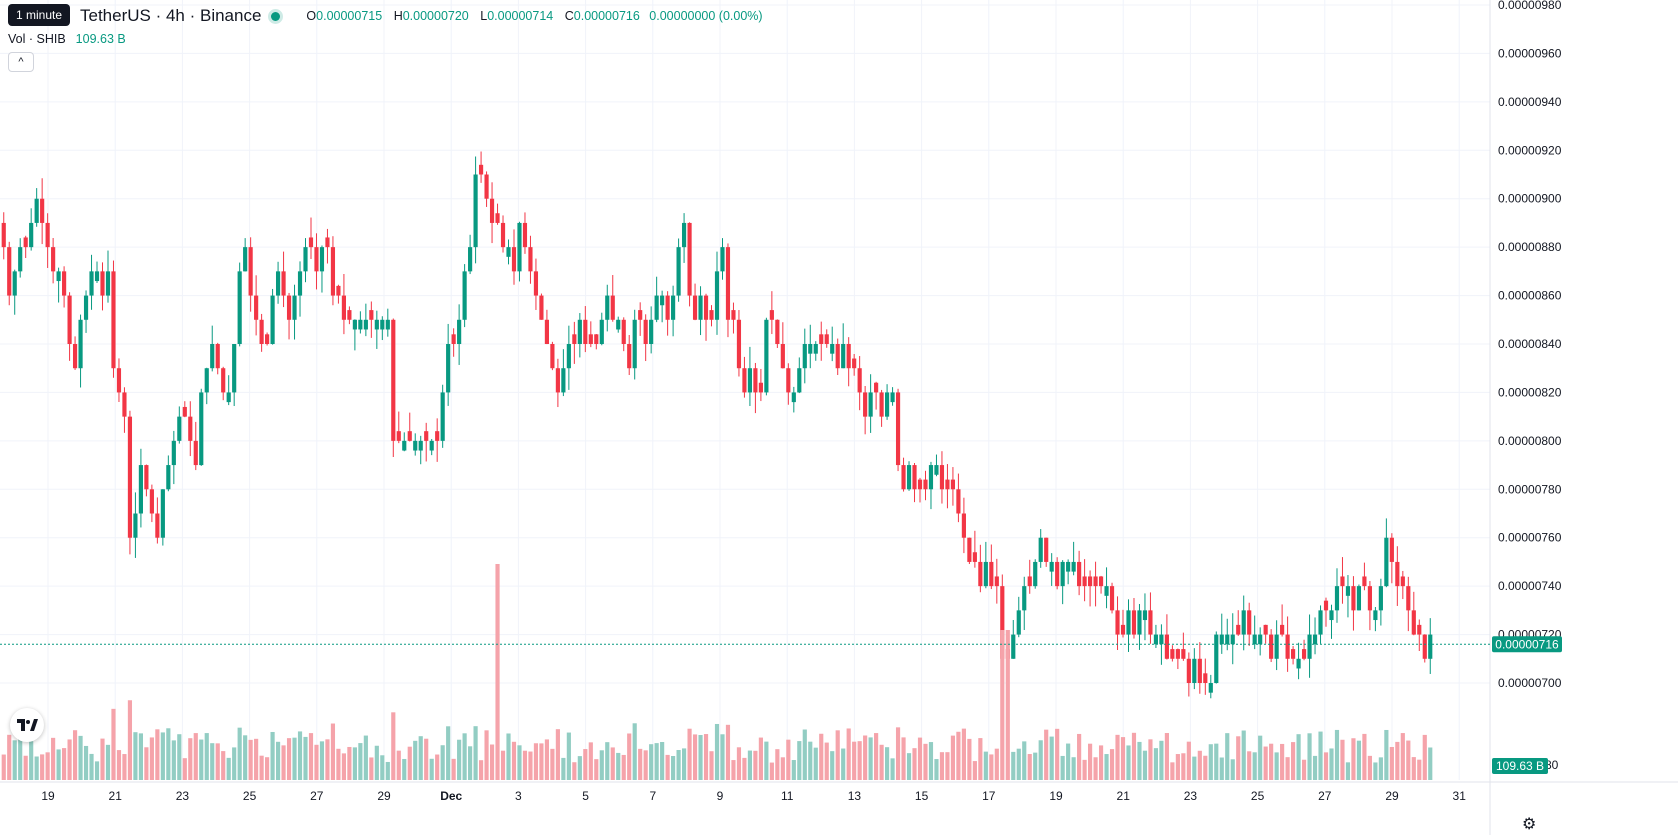  I want to click on open-label: O, so click(311, 16).